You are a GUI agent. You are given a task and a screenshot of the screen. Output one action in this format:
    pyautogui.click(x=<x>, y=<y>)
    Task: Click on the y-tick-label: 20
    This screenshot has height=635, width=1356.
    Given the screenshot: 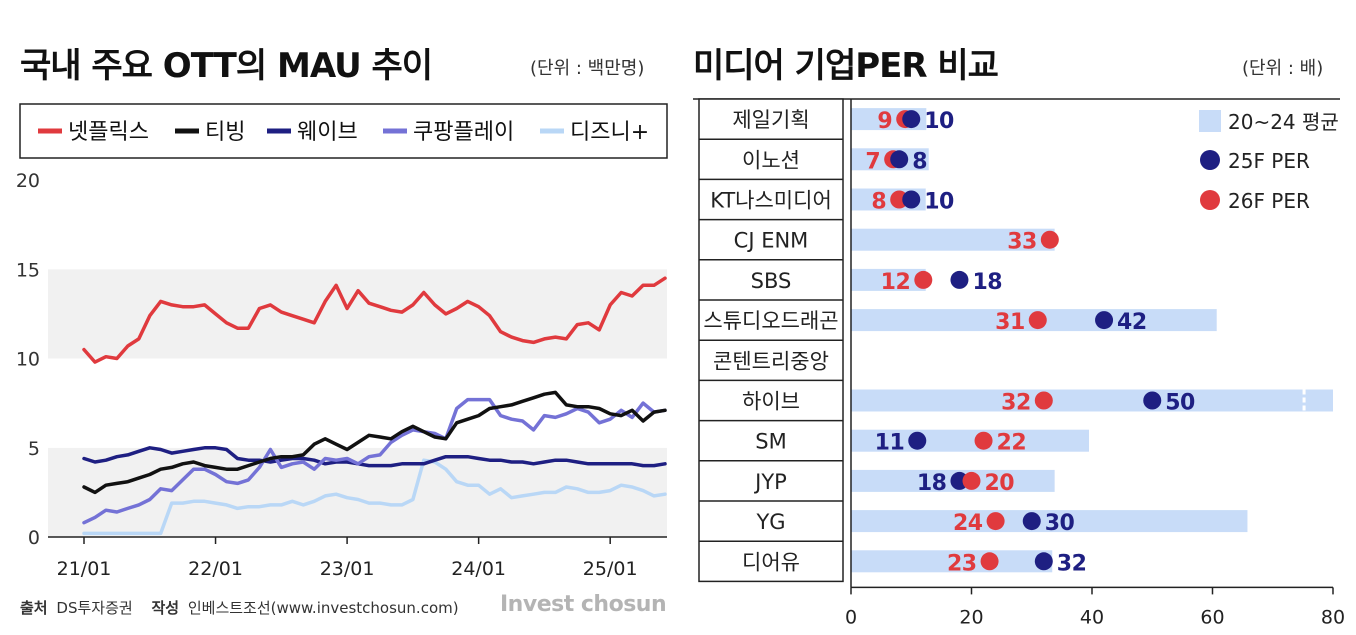 What is the action you would take?
    pyautogui.click(x=28, y=181)
    